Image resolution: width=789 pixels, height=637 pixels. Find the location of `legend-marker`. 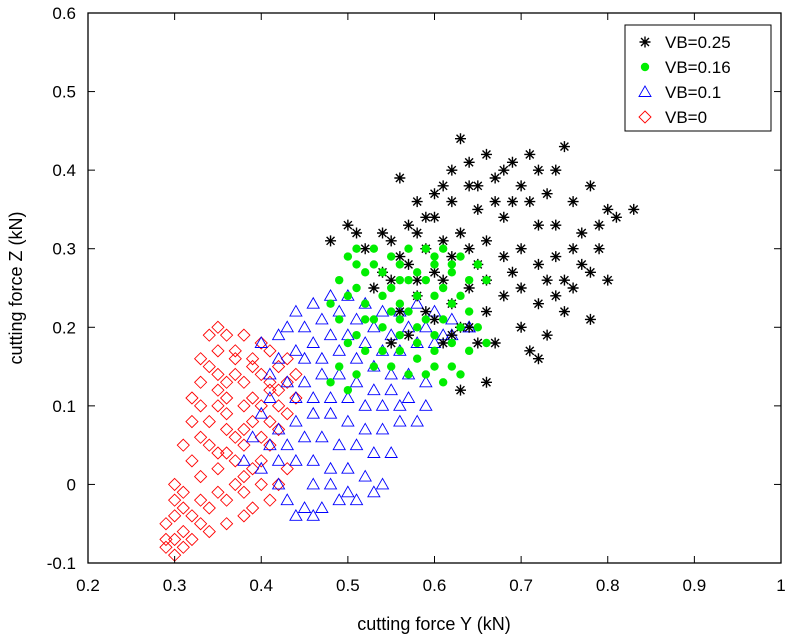

legend-marker is located at coordinates (645, 91).